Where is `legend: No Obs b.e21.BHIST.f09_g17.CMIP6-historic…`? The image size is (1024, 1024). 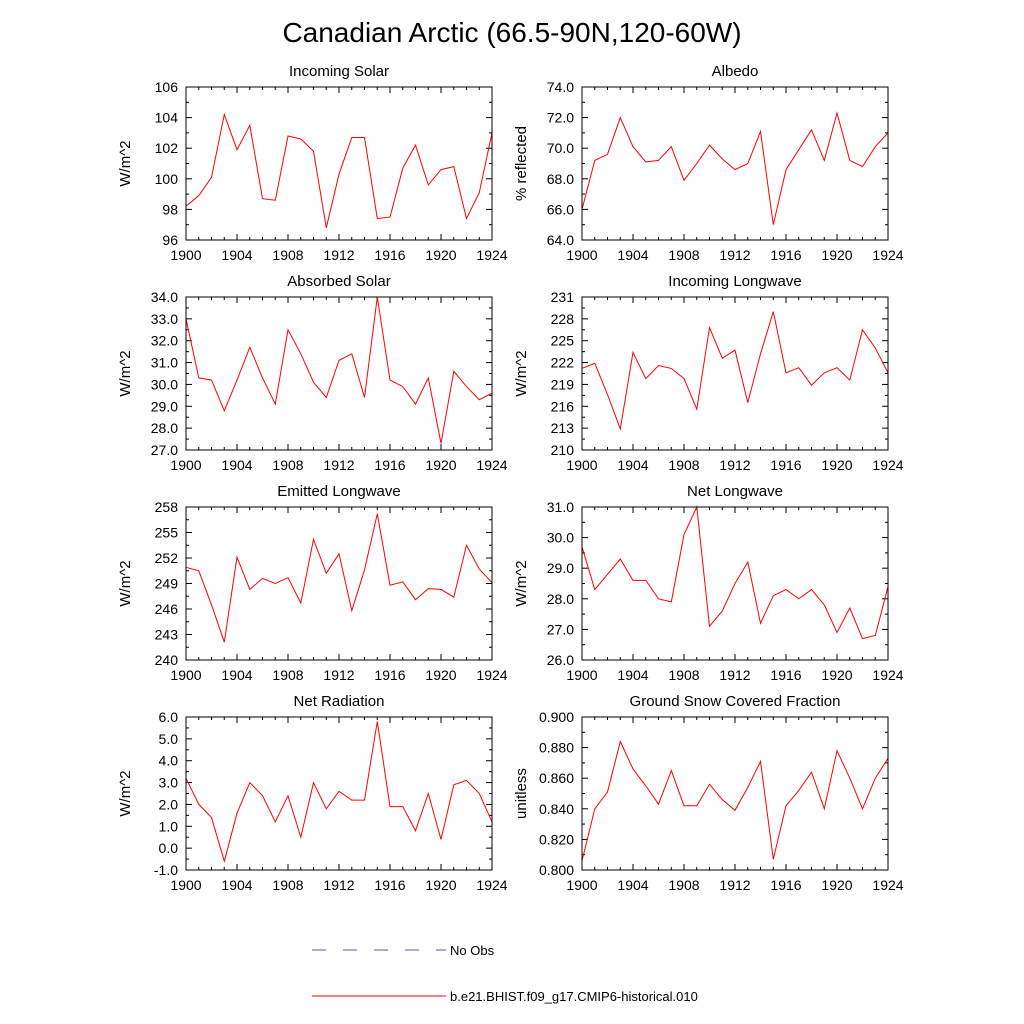 legend: No Obs b.e21.BHIST.f09_g17.CMIP6-historic… is located at coordinates (505, 973).